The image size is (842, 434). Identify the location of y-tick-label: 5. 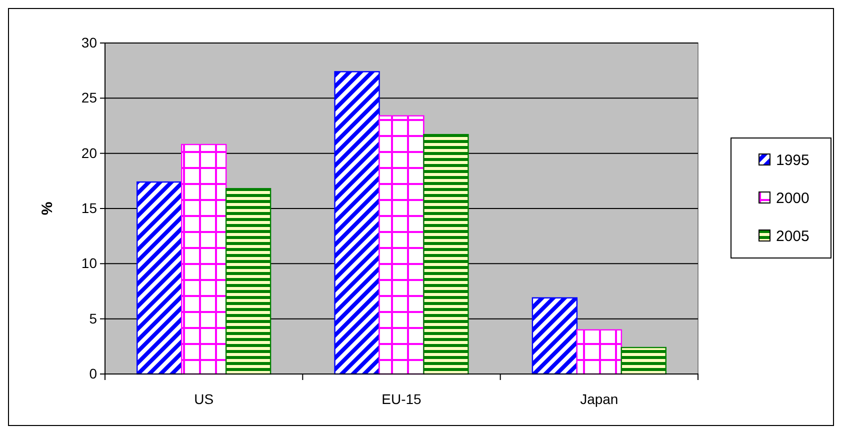
(93, 318).